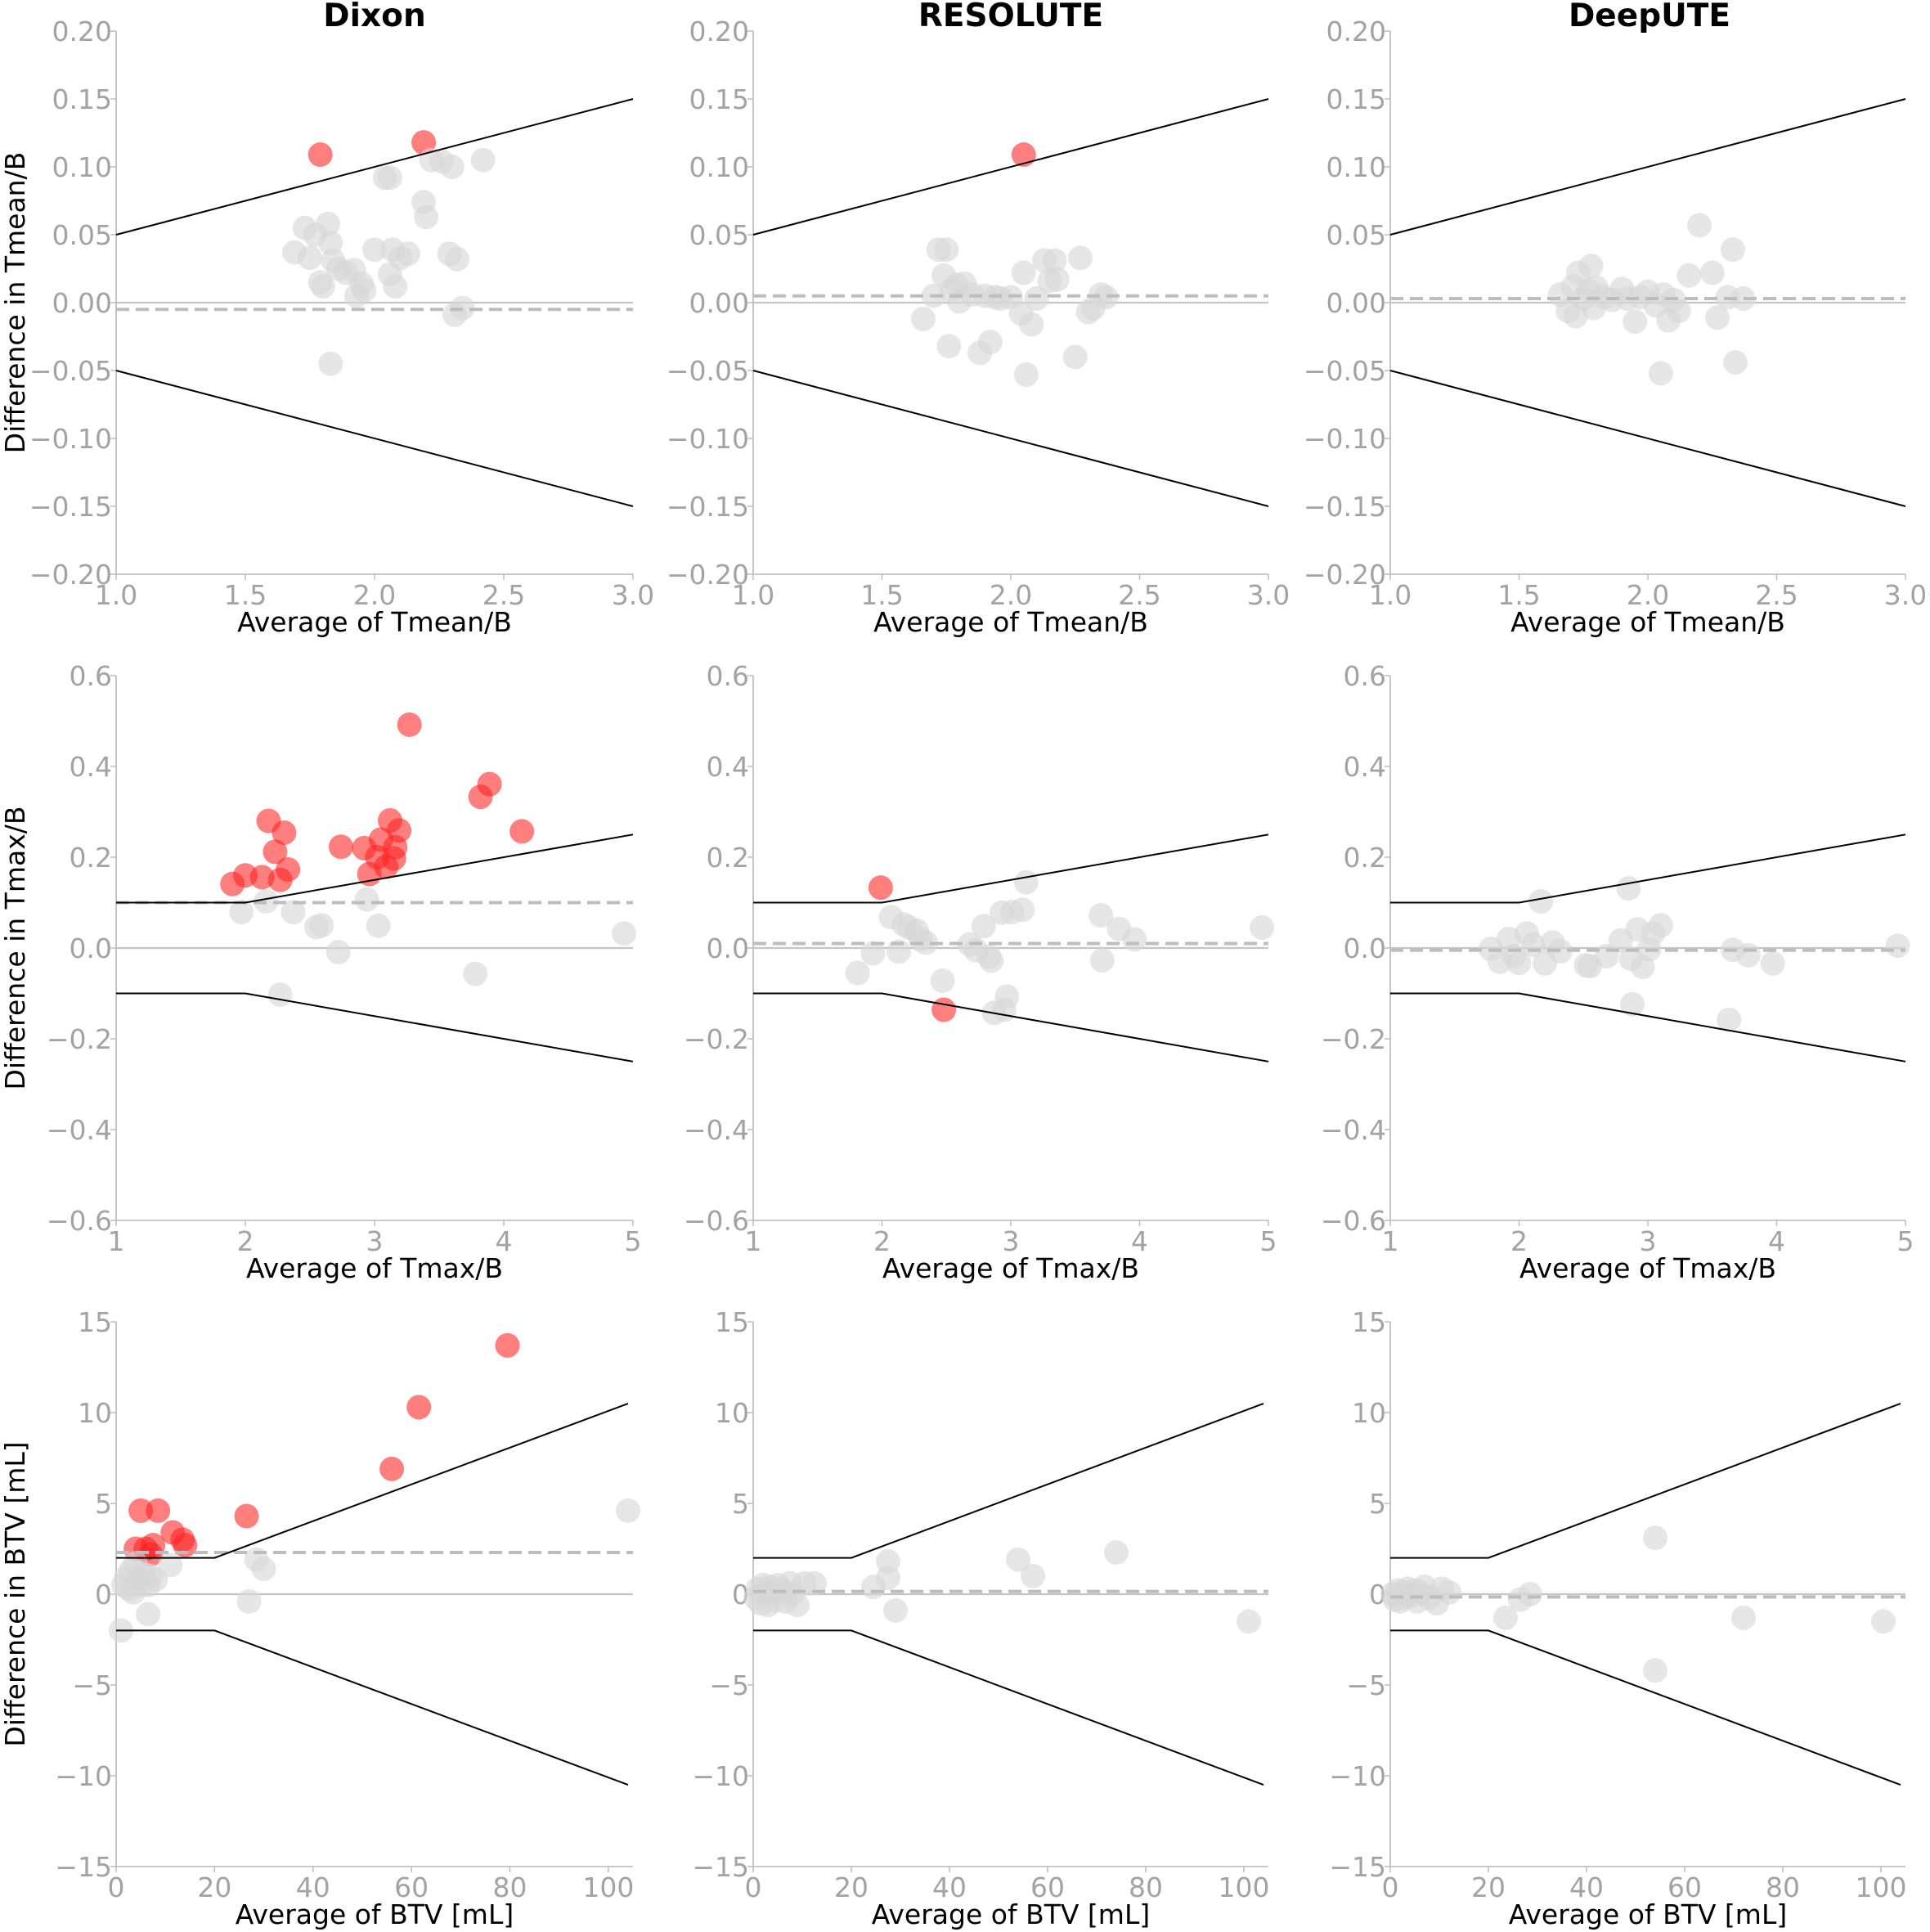 The height and width of the screenshot is (1932, 1930). What do you see at coordinates (708, 371) in the screenshot?
I see `y-tick-label: −0.05` at bounding box center [708, 371].